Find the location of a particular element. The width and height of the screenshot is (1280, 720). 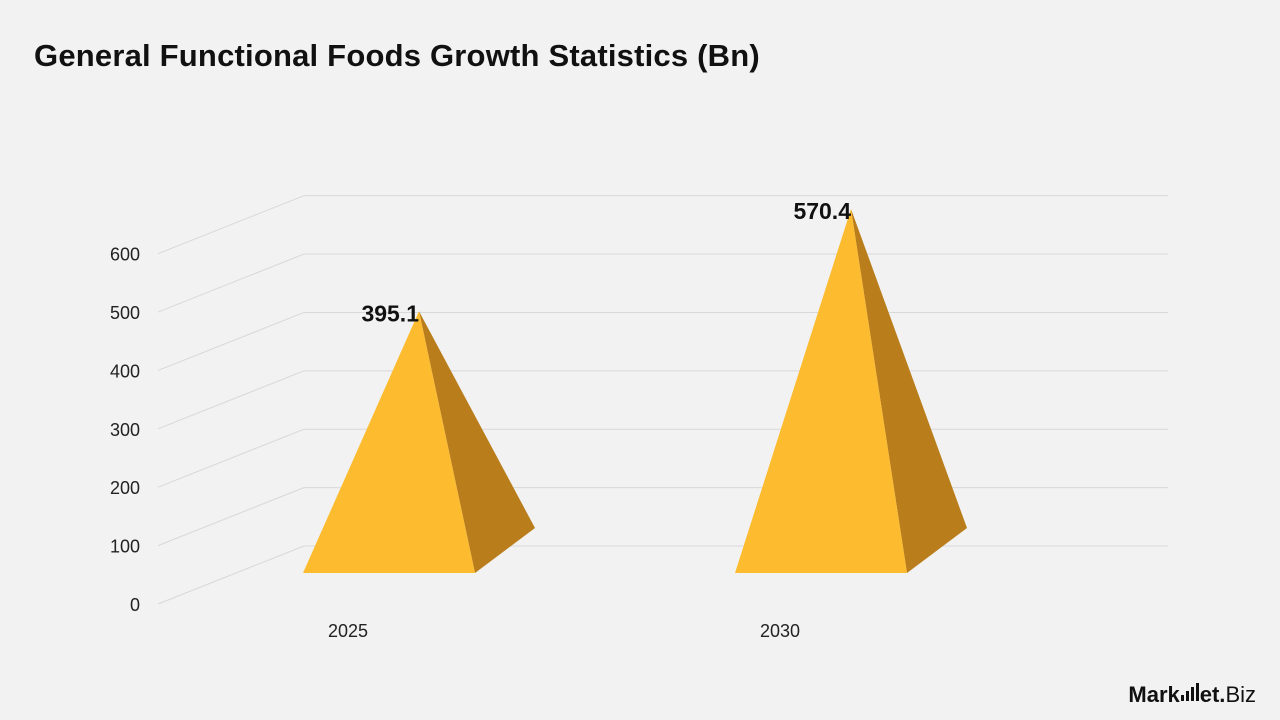

y-tick-label: 200 is located at coordinates (125, 488).